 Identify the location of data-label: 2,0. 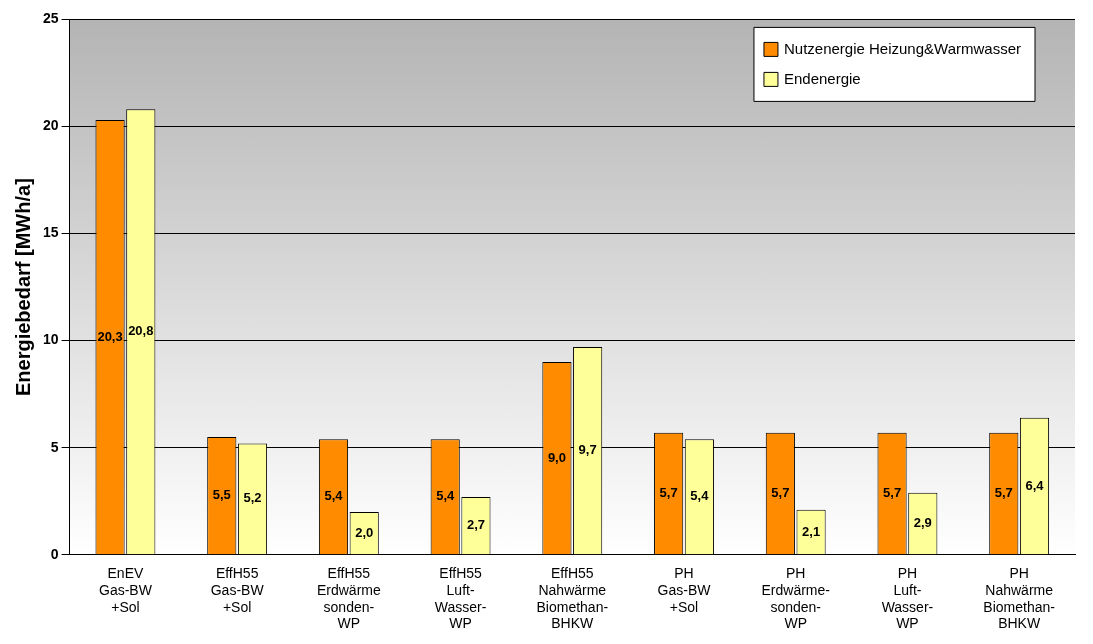
(364, 532).